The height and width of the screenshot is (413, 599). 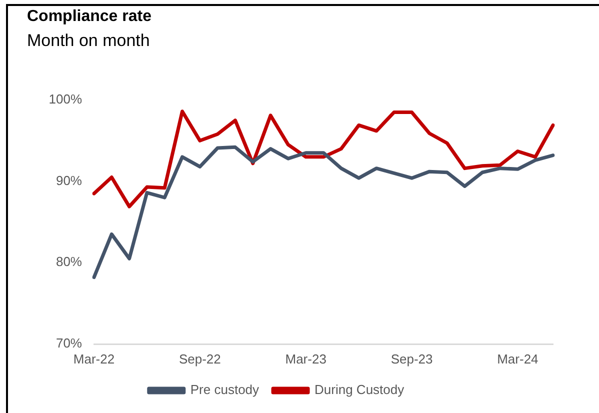 I want to click on legend-label: Pre custody, so click(x=225, y=390).